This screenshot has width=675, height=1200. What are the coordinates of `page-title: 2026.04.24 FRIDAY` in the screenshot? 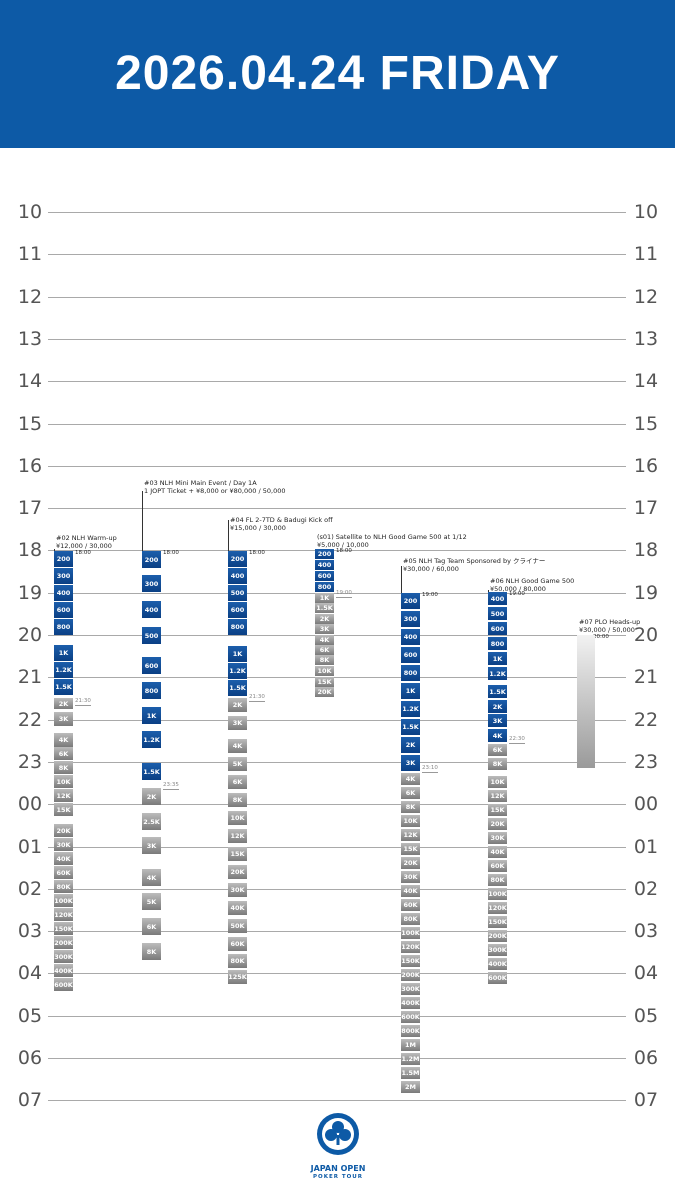 It's located at (337, 73).